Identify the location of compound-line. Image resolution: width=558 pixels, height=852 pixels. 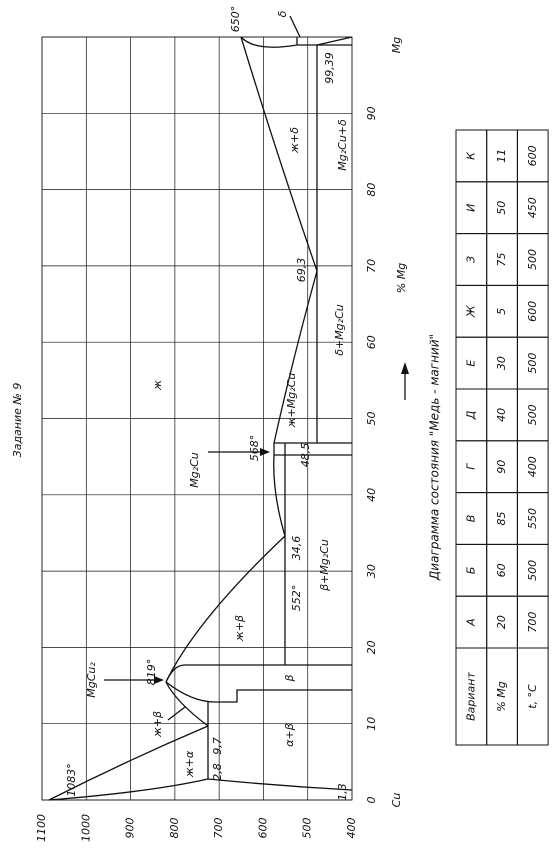
(313, 449).